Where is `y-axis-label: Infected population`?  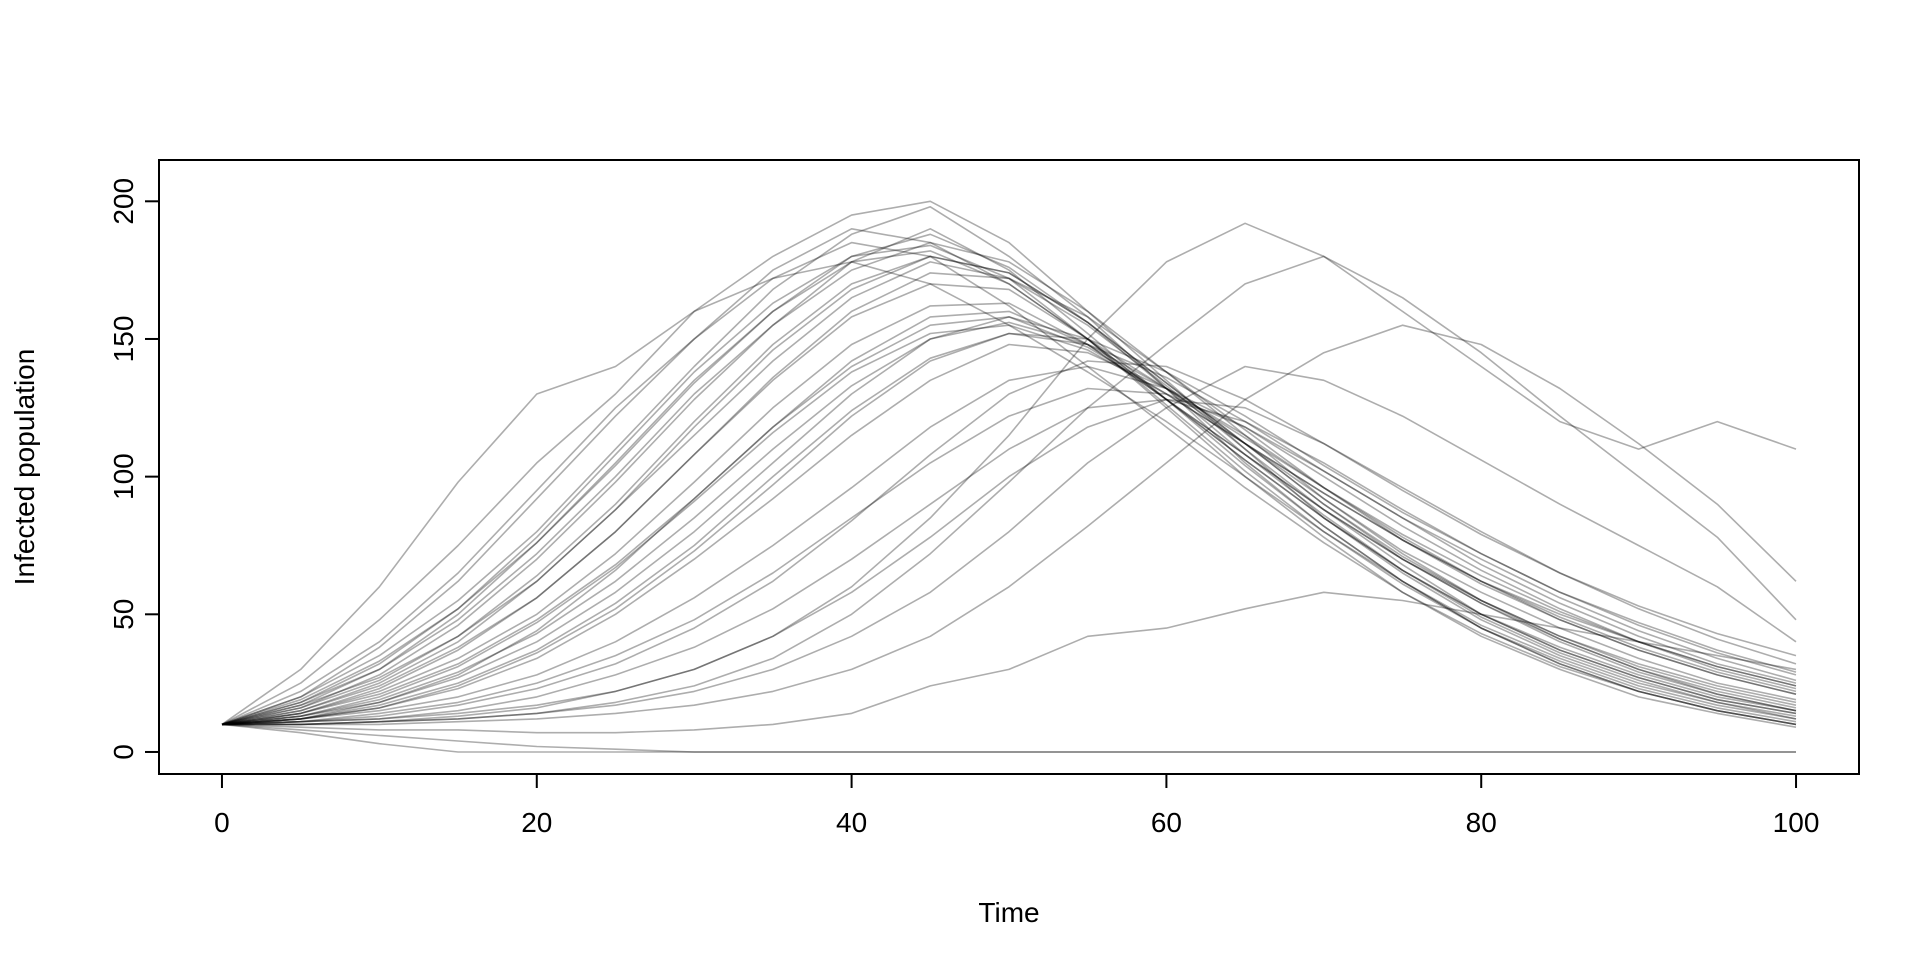 y-axis-label: Infected population is located at coordinates (24, 467).